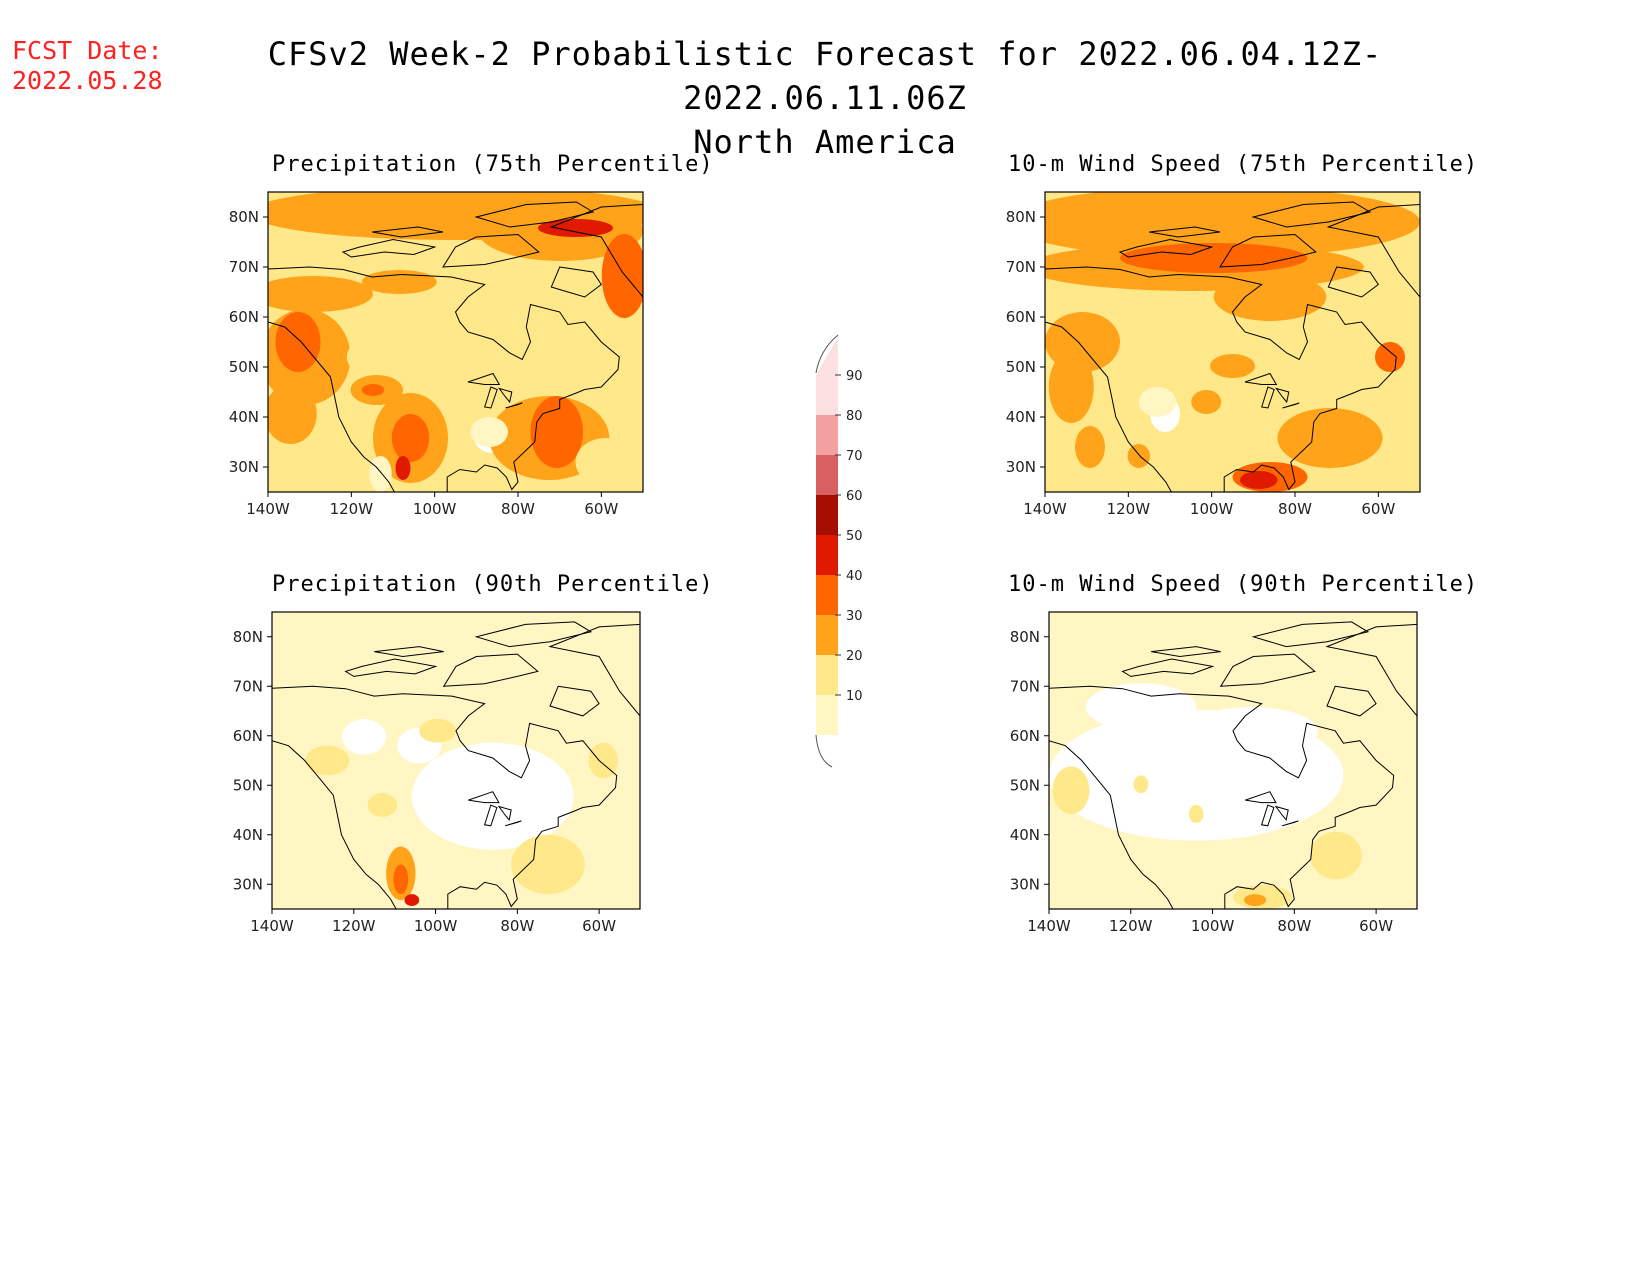 The height and width of the screenshot is (1275, 1650). Describe the element at coordinates (839, 551) in the screenshot. I see `probability-colorbar: 10 20 30 40 50 60 70 80 90` at that location.